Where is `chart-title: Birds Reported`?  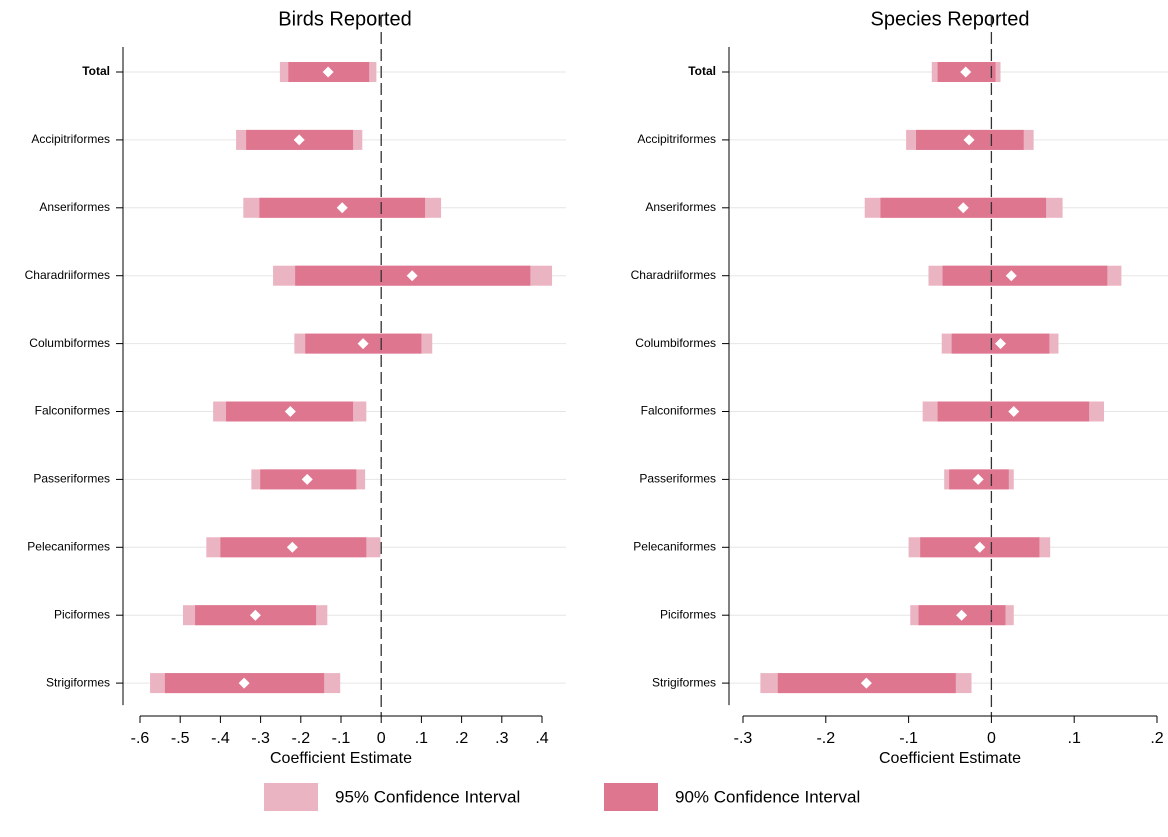 chart-title: Birds Reported is located at coordinates (344, 19).